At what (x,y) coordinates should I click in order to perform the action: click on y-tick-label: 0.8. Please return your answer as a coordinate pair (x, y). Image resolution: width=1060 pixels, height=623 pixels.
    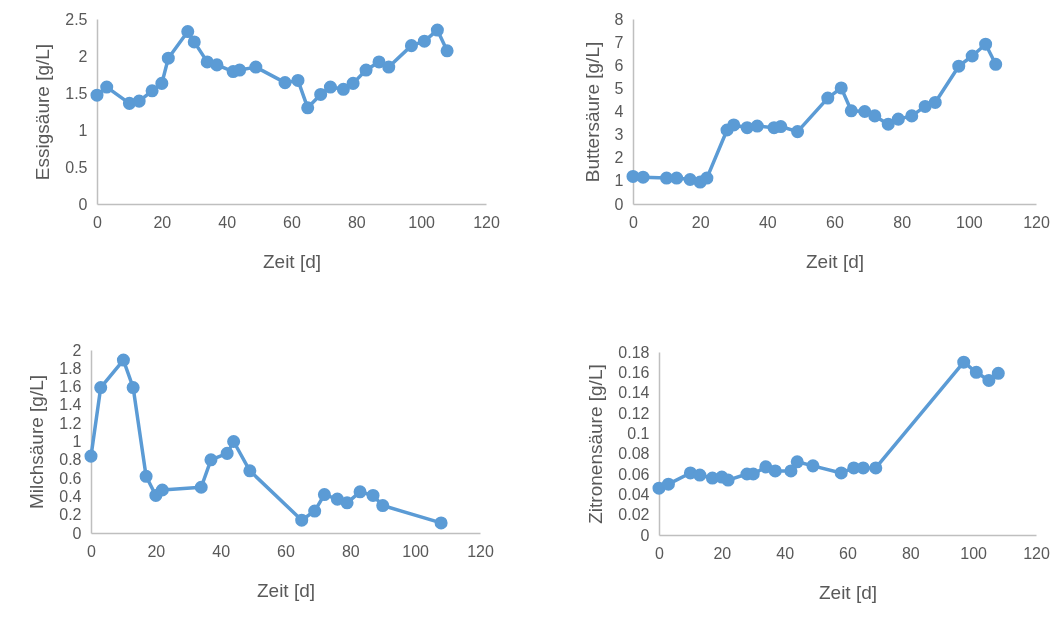
    Looking at the image, I should click on (70, 460).